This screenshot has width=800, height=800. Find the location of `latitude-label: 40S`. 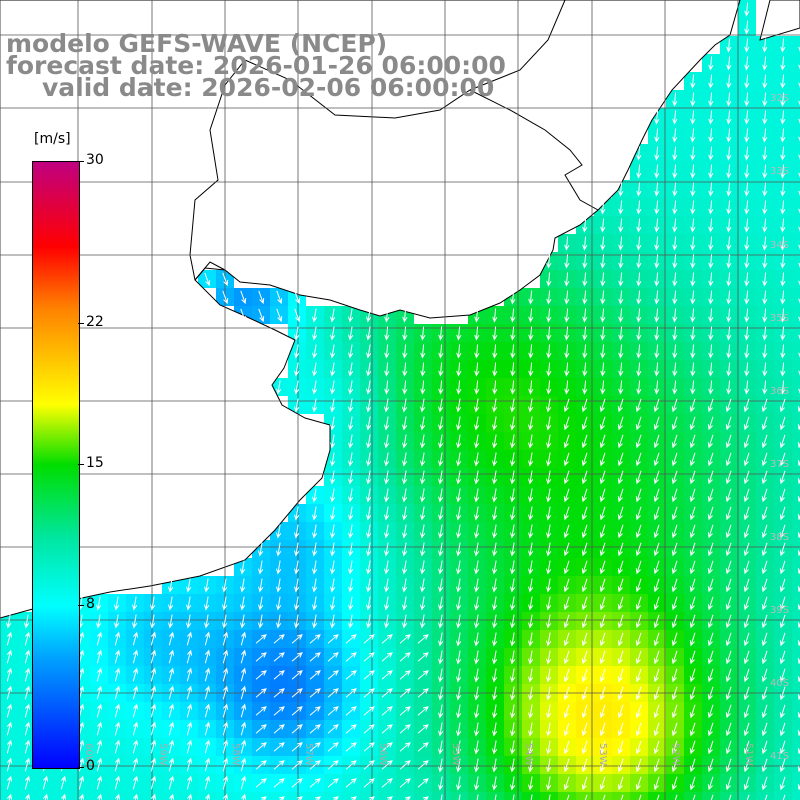

latitude-label: 40S is located at coordinates (779, 683).